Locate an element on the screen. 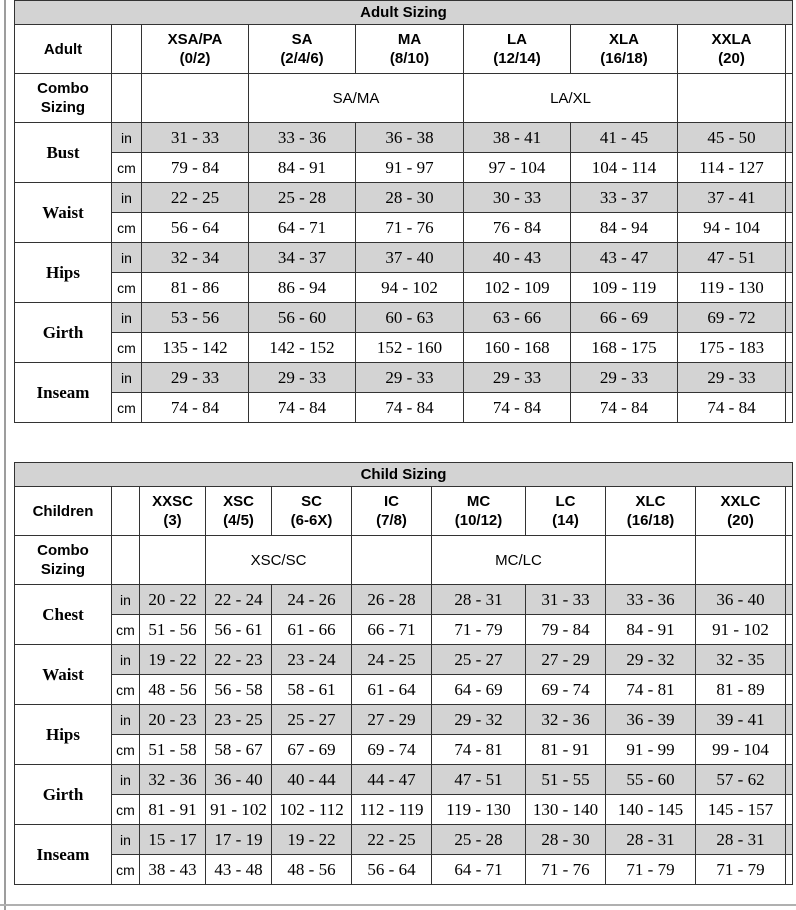  size-code: XLC is located at coordinates (650, 501).